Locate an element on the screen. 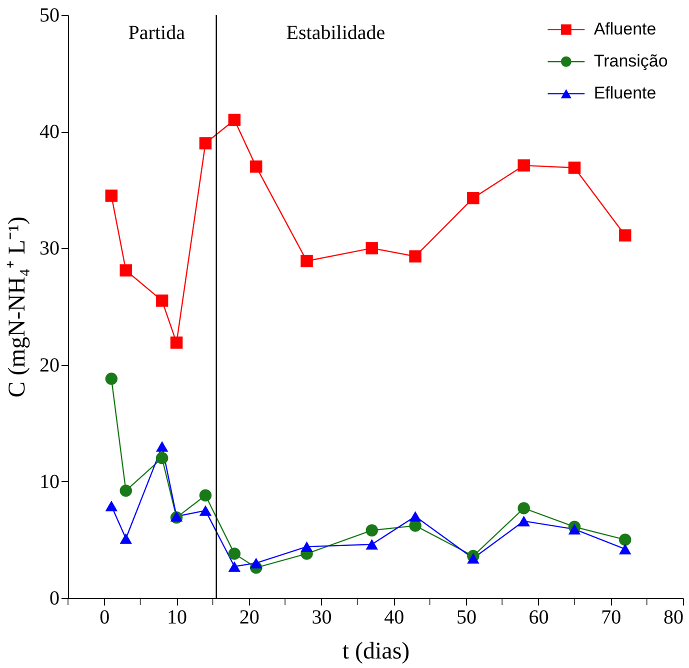 This screenshot has width=689, height=668. x-tick-label: 50 is located at coordinates (466, 617).